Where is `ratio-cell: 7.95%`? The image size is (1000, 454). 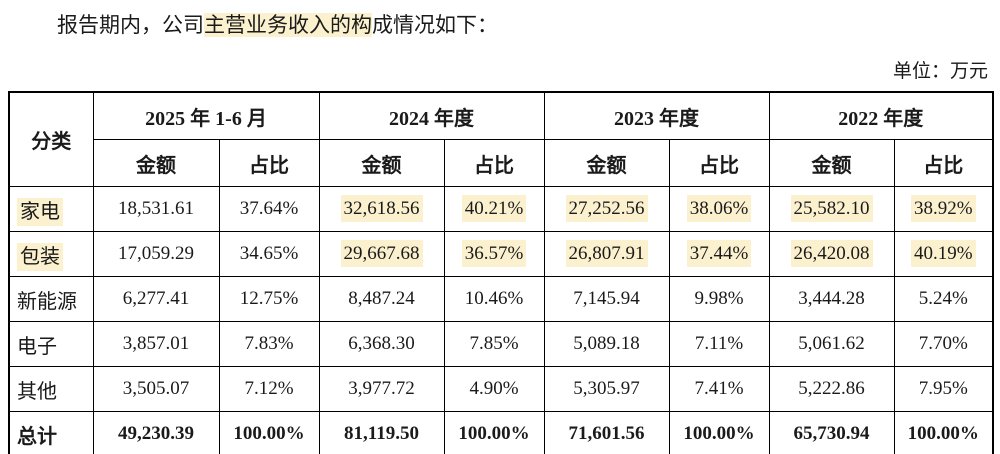
ratio-cell: 7.95% is located at coordinates (943, 389).